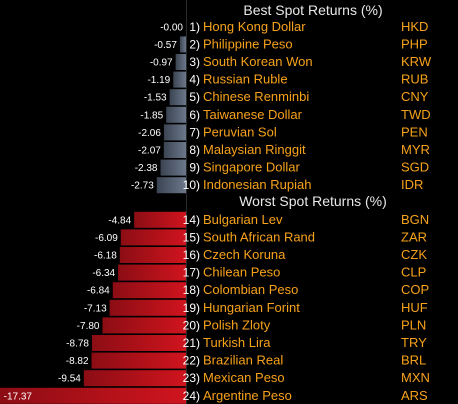 This screenshot has width=458, height=404. Describe the element at coordinates (253, 114) in the screenshot. I see `best-currency-name-twd: Taiwanese Dollar` at that location.